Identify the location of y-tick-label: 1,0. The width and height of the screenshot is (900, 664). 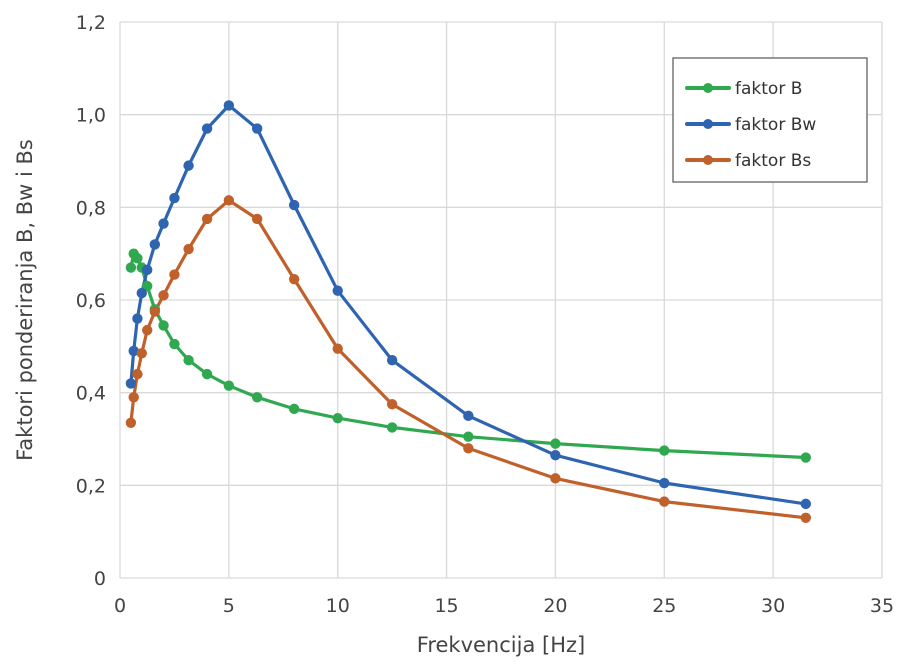
(91, 116).